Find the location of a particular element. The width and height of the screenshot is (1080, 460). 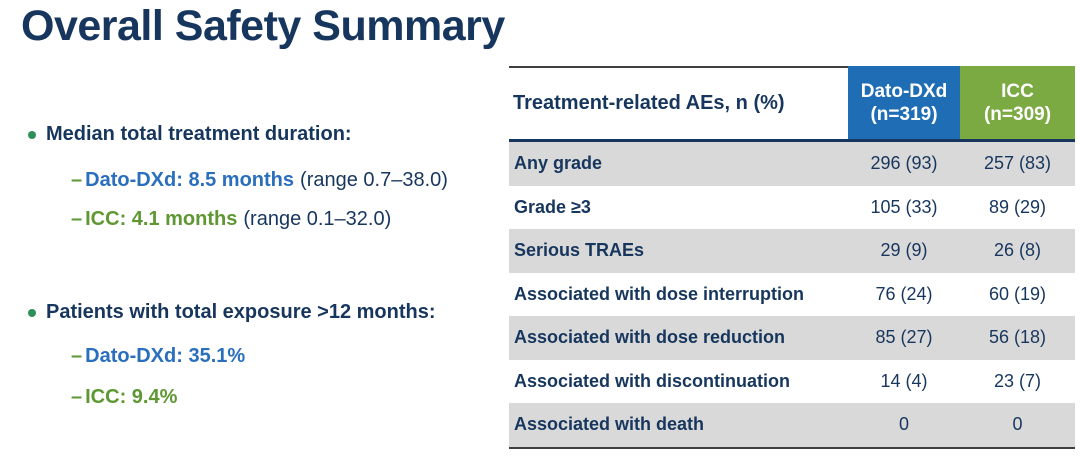

bullet-heading-exposure: Patients with total exposure >12 months: is located at coordinates (232, 312).